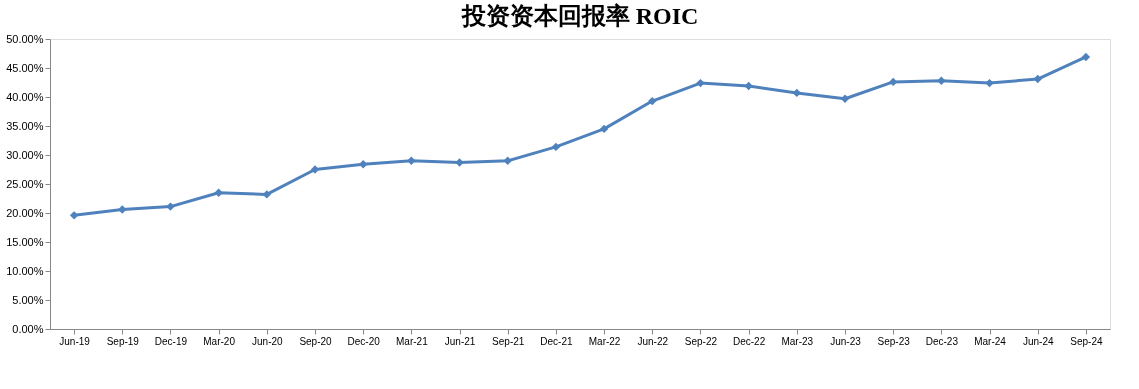 This screenshot has height=389, width=1139. What do you see at coordinates (219, 341) in the screenshot?
I see `x-tick-label: Mar-20` at bounding box center [219, 341].